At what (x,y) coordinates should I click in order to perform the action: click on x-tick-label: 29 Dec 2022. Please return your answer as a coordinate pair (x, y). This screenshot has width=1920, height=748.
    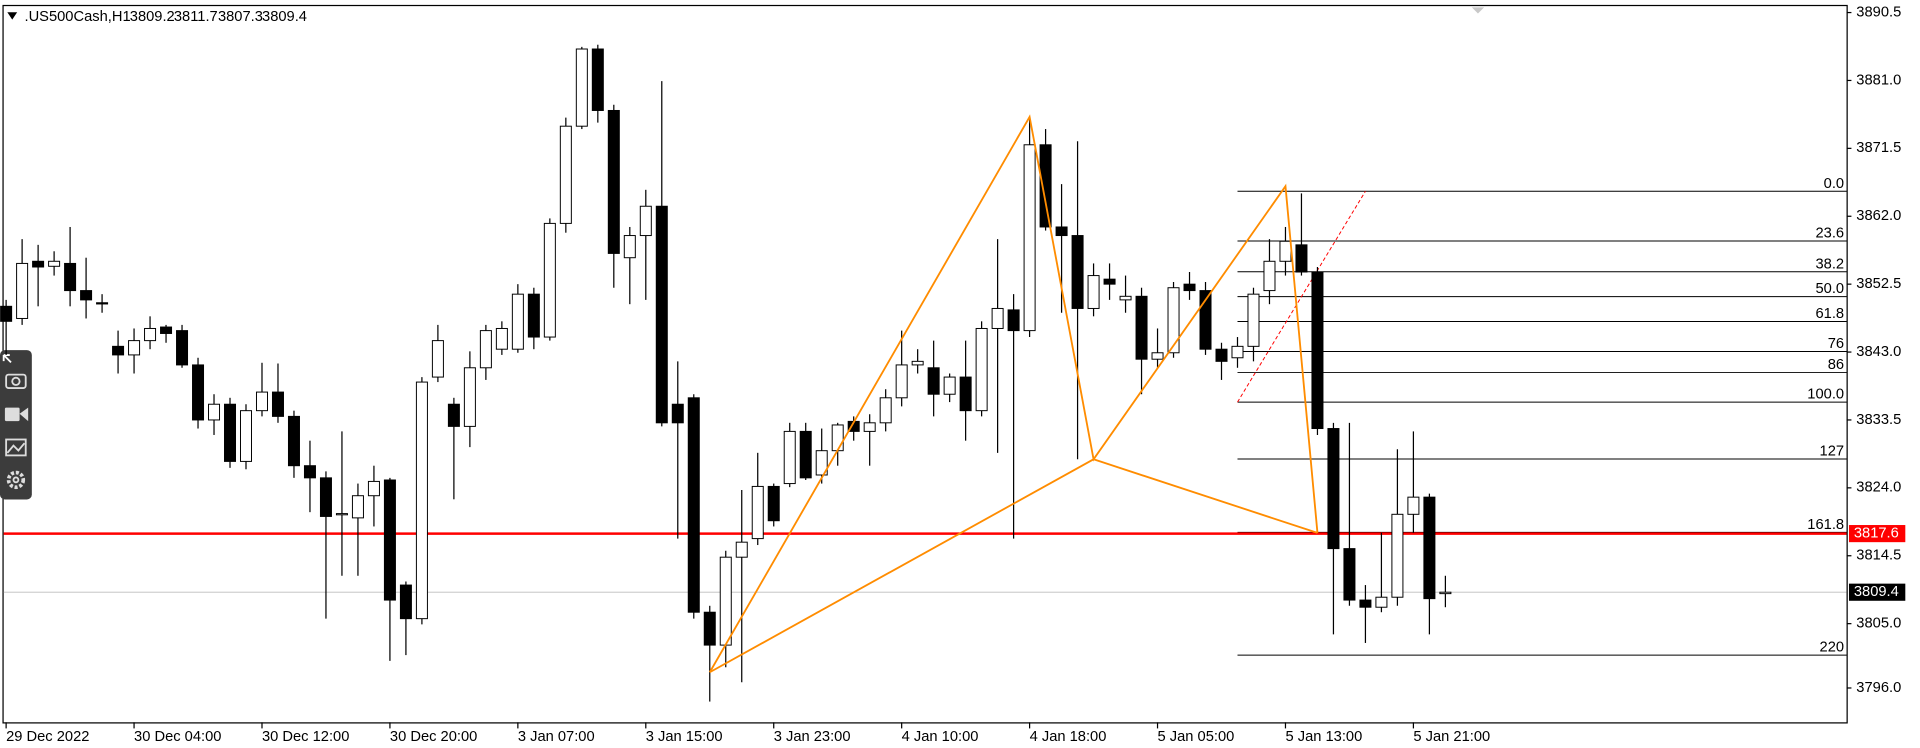
    Looking at the image, I should click on (47, 737).